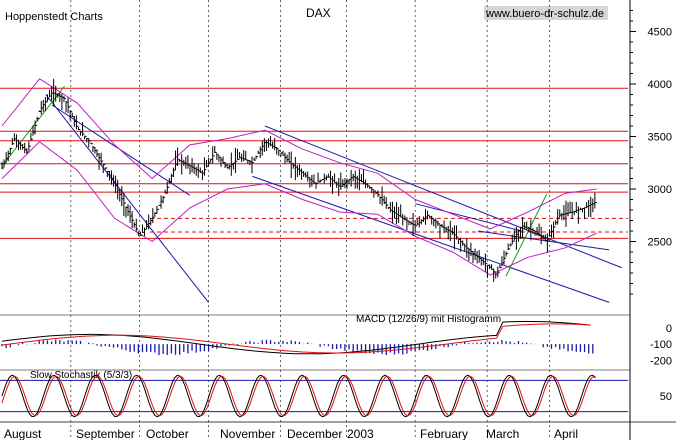 Image resolution: width=676 pixels, height=440 pixels. Describe the element at coordinates (54, 17) in the screenshot. I see `header-left-label: Hoppenstedt Charts` at that location.